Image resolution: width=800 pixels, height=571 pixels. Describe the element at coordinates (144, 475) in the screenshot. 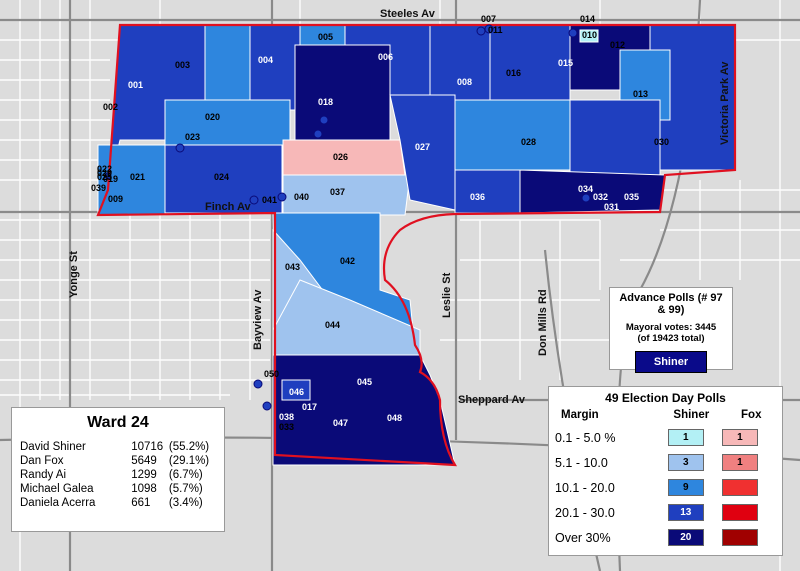

I see `candidate-votes: 1299` at that location.